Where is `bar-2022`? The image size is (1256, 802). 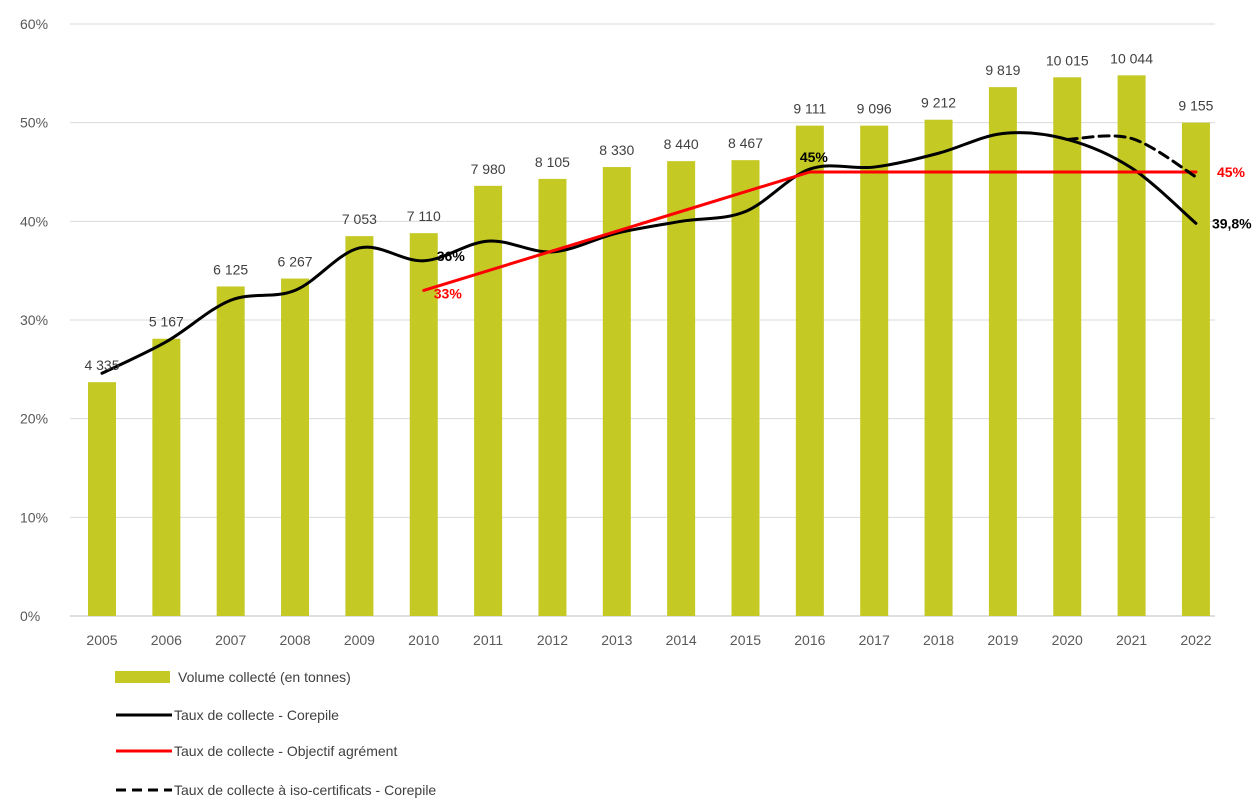
bar-2022 is located at coordinates (1195, 369).